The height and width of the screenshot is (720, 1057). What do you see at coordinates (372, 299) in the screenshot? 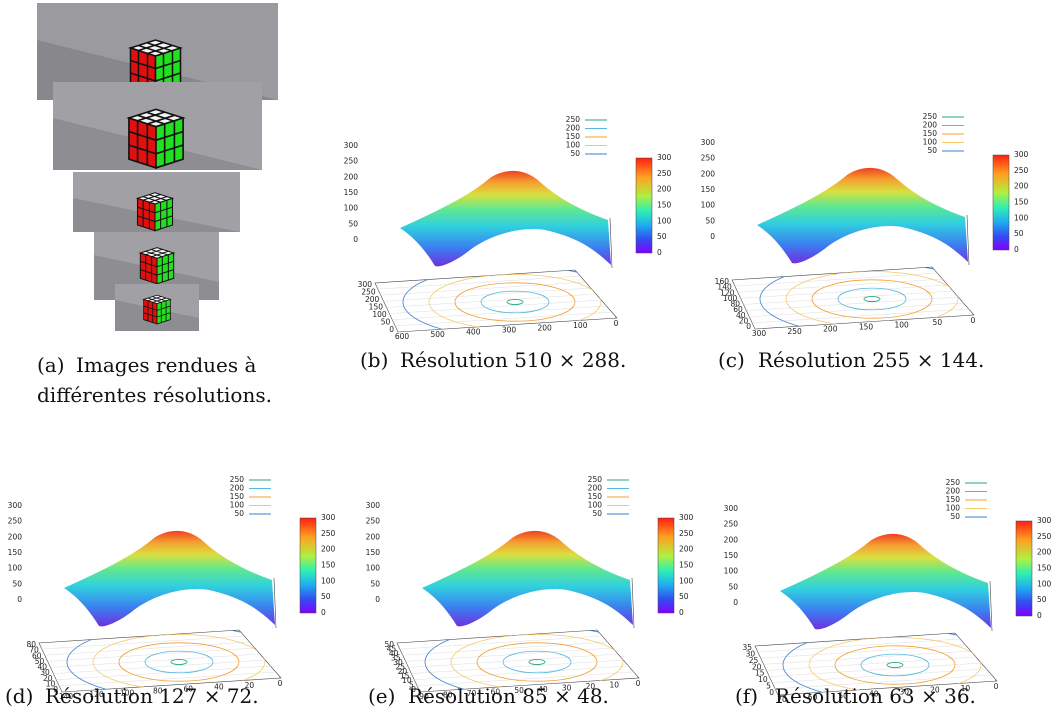
I see `y-tick-label: 200` at bounding box center [372, 299].